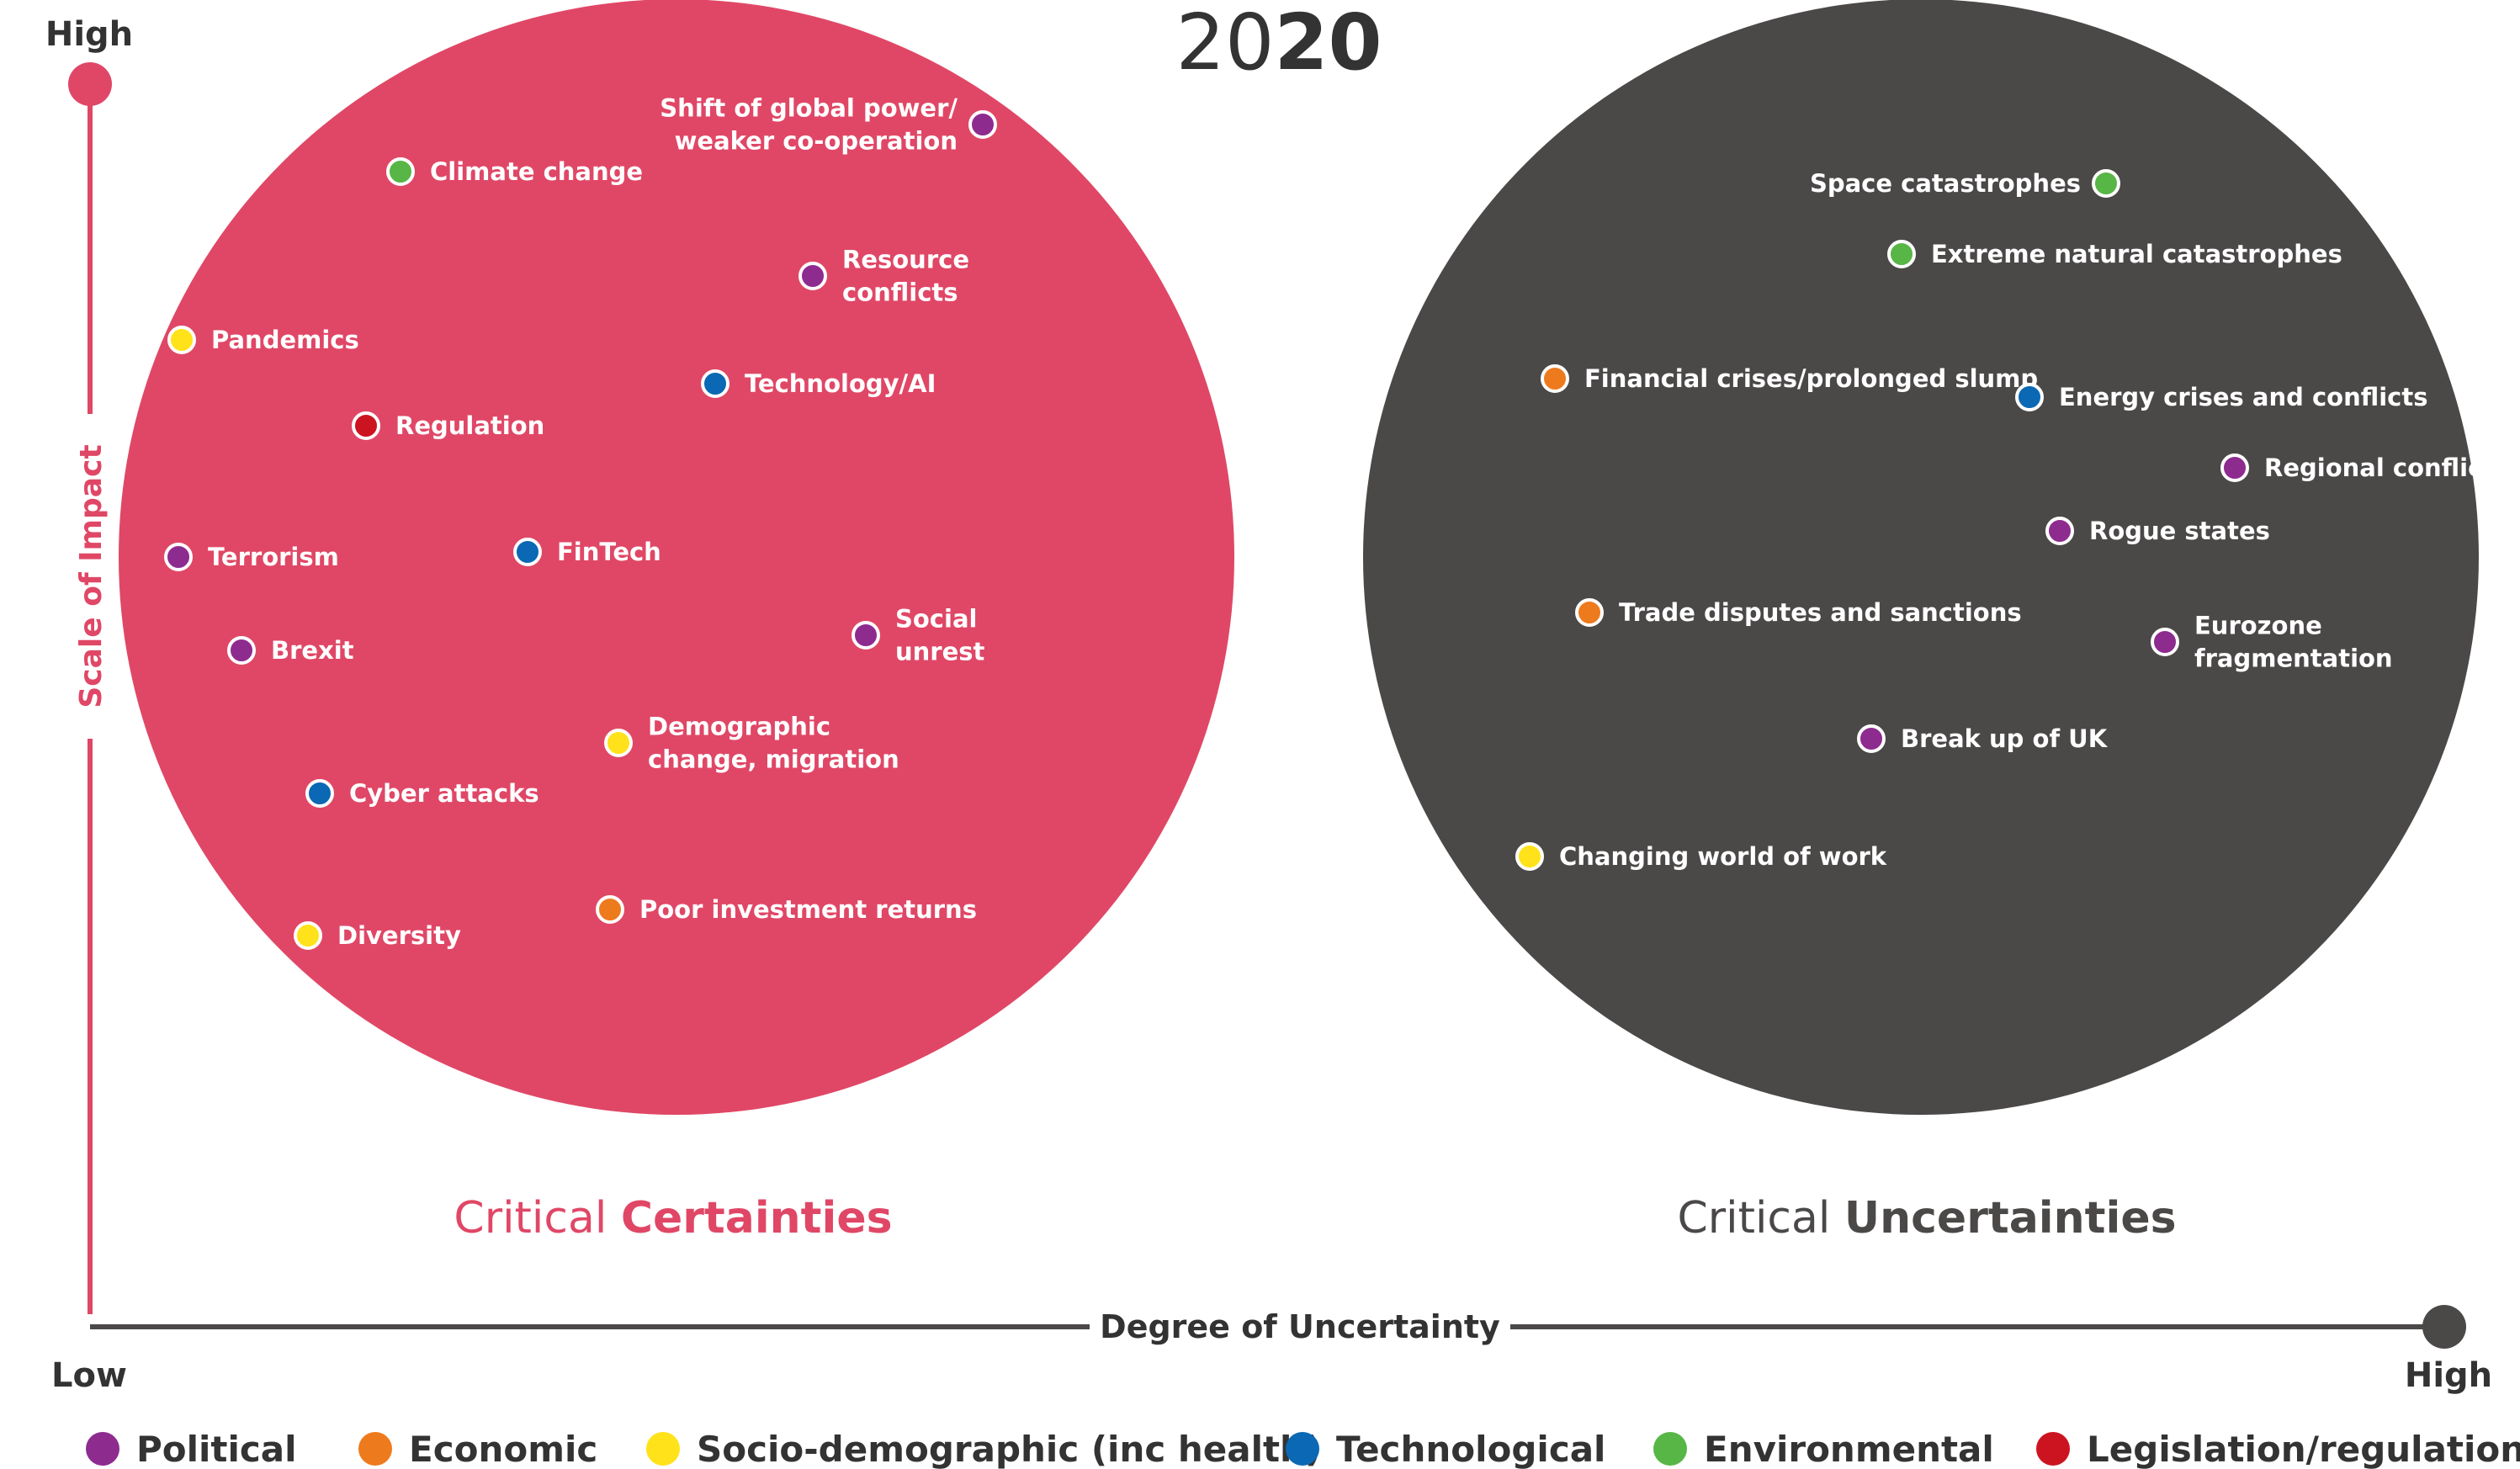  I want to click on item-label: Rogue states, so click(2179, 531).